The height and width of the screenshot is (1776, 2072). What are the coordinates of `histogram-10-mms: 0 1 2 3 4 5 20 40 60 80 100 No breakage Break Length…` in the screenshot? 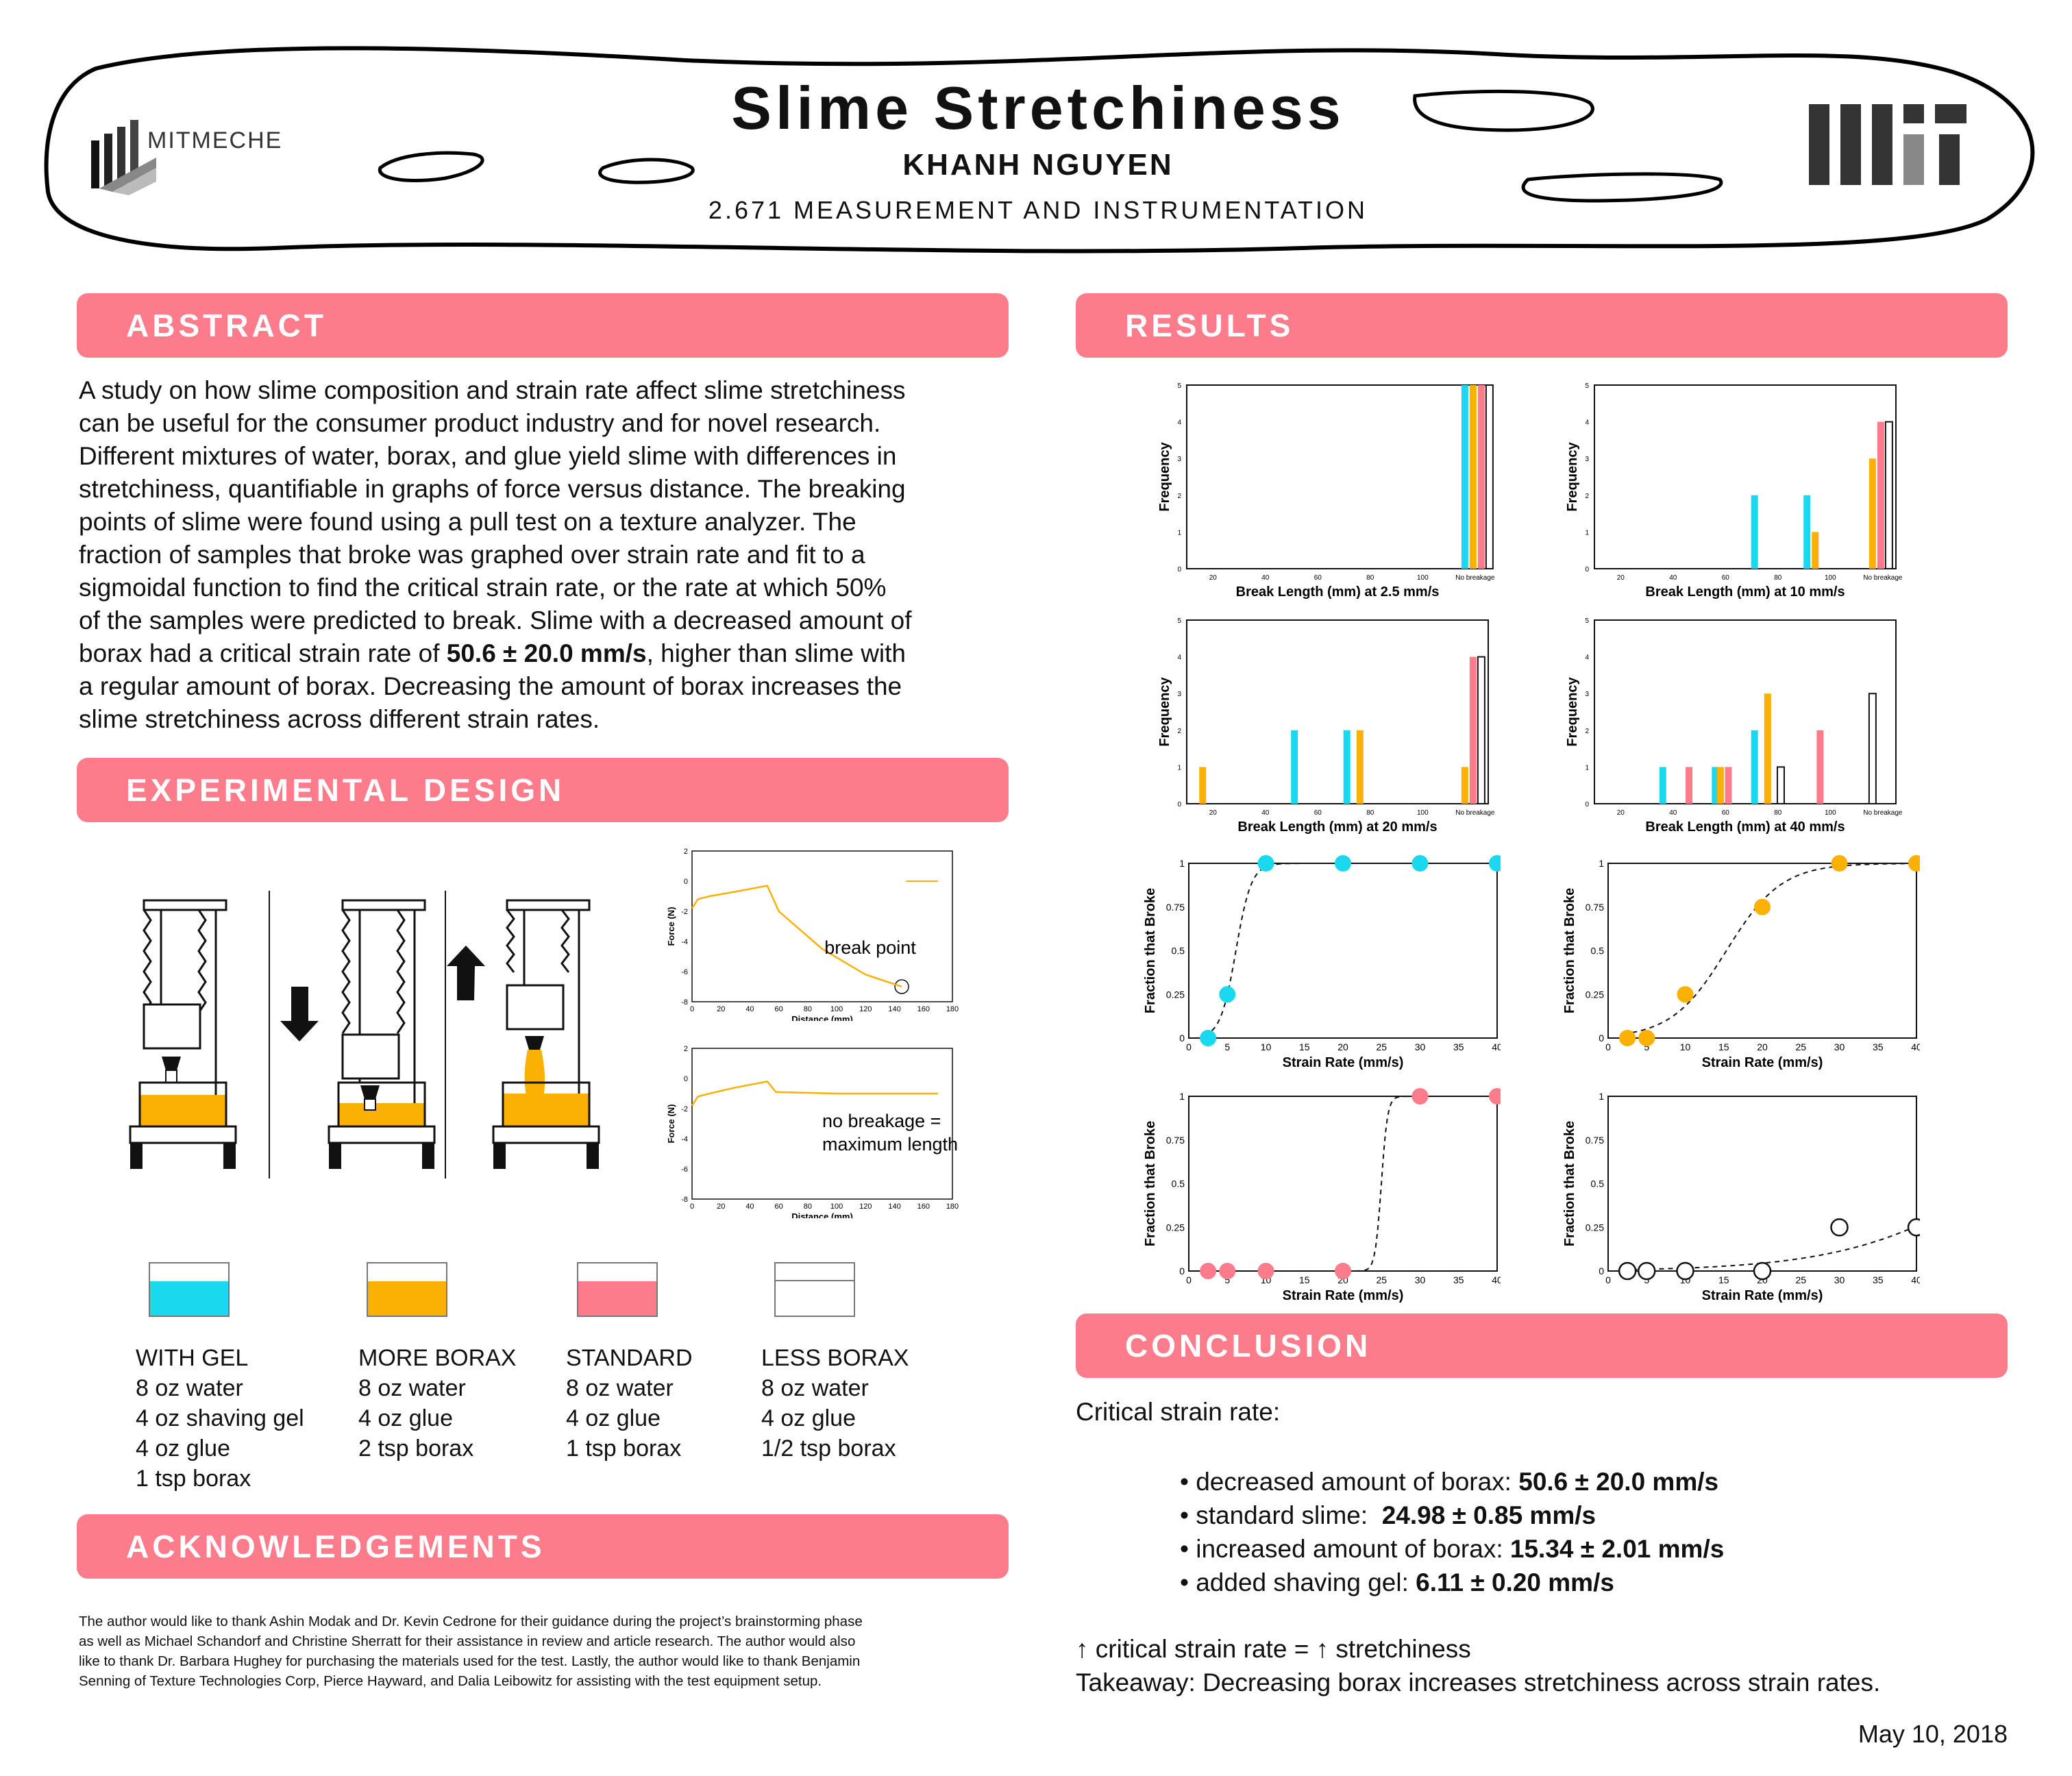 It's located at (1734, 491).